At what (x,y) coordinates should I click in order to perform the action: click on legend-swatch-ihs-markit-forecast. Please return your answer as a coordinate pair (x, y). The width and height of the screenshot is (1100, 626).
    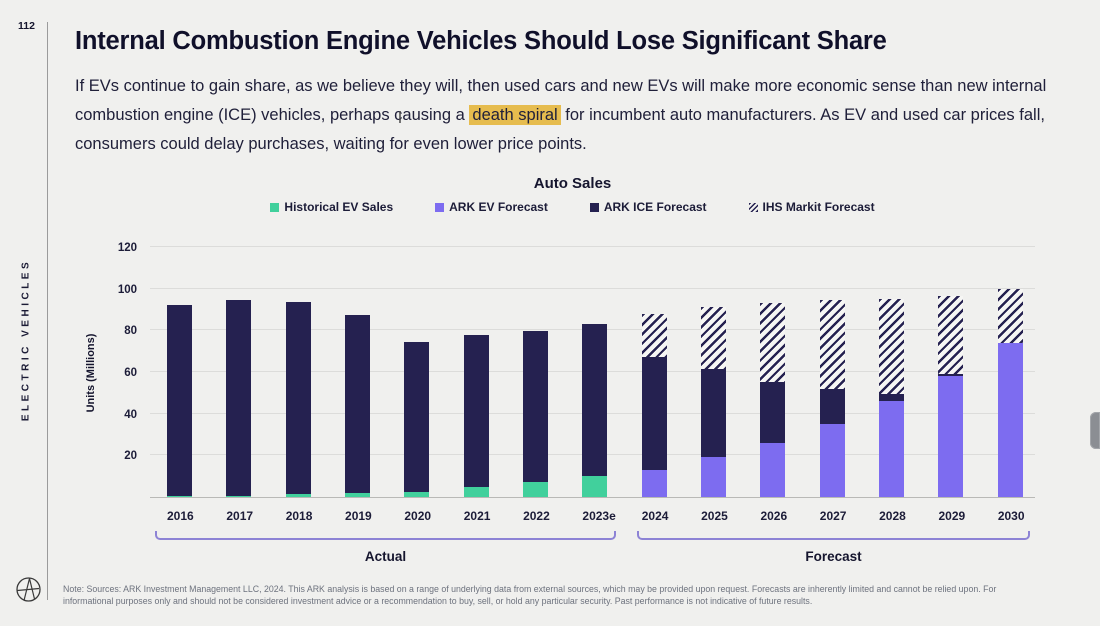
    Looking at the image, I should click on (753, 207).